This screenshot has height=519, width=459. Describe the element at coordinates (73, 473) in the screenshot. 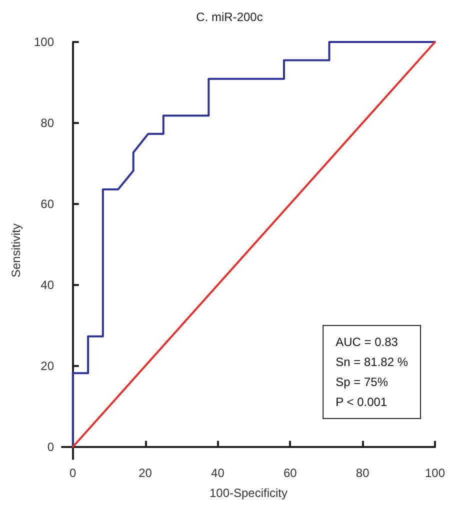

I see `x-tick-label: 0` at that location.